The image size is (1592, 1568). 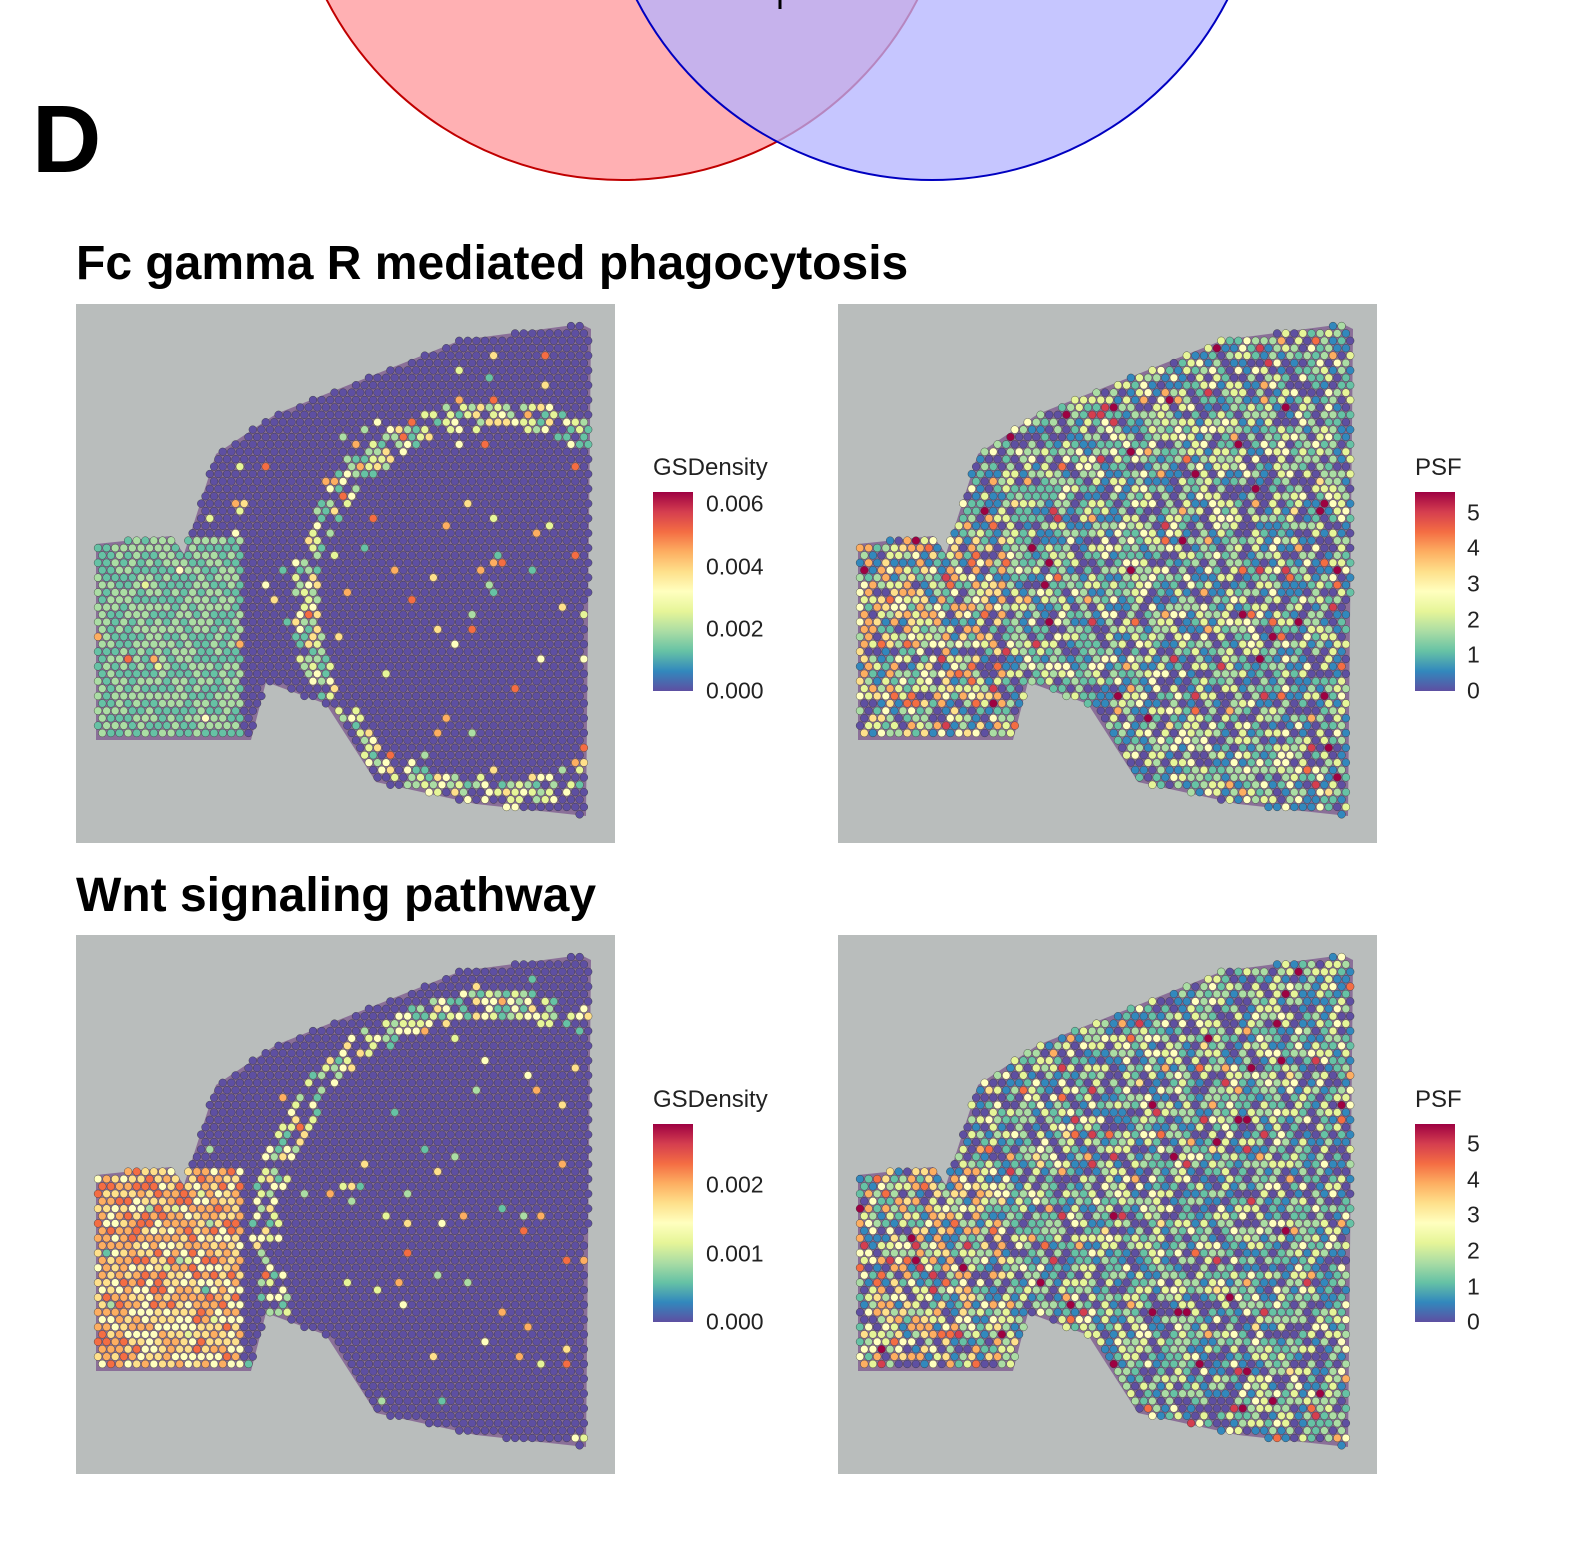 I want to click on venn-diagram, so click(x=777, y=90).